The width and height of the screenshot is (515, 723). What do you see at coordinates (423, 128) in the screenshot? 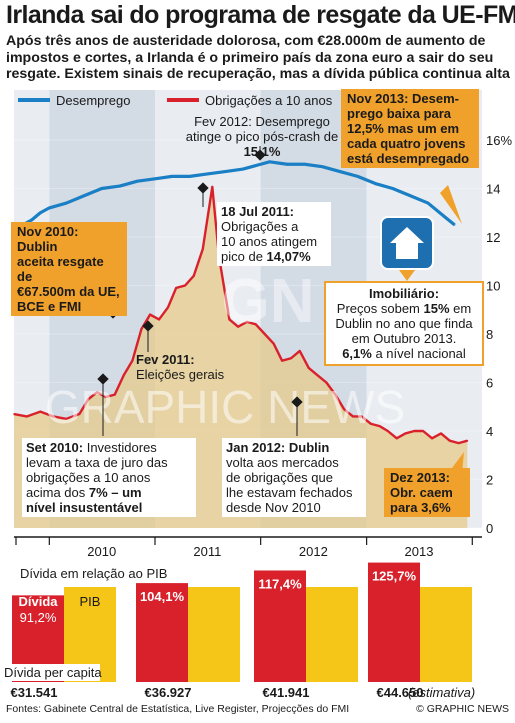
I see `annotation-nov2013-line3: mas um em` at bounding box center [423, 128].